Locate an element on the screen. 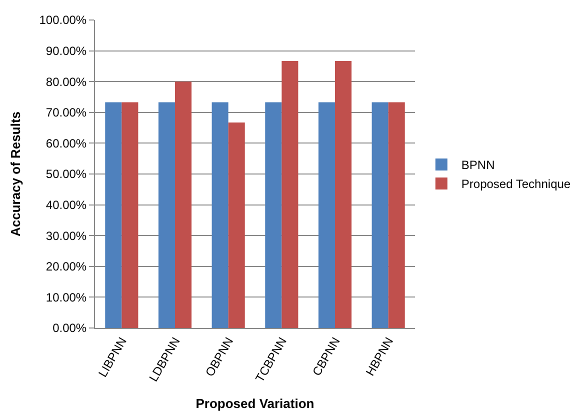 The height and width of the screenshot is (419, 586). y-tick-label: 100.00% is located at coordinates (63, 20).